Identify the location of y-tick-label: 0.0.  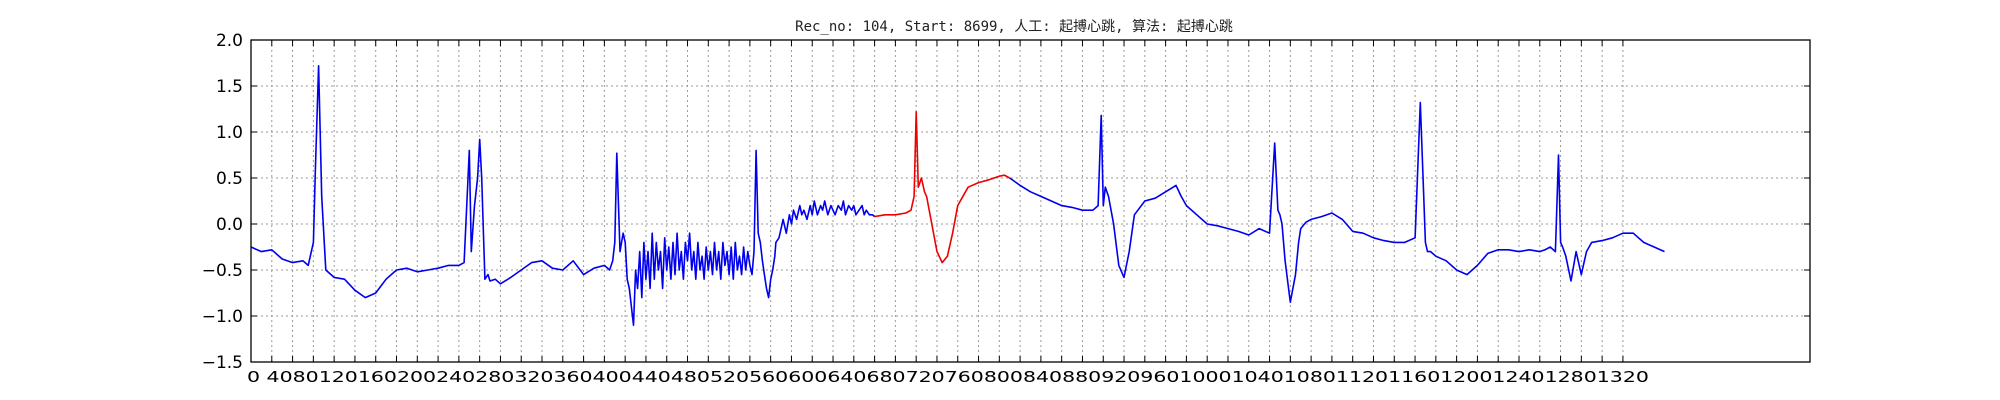
(229, 225).